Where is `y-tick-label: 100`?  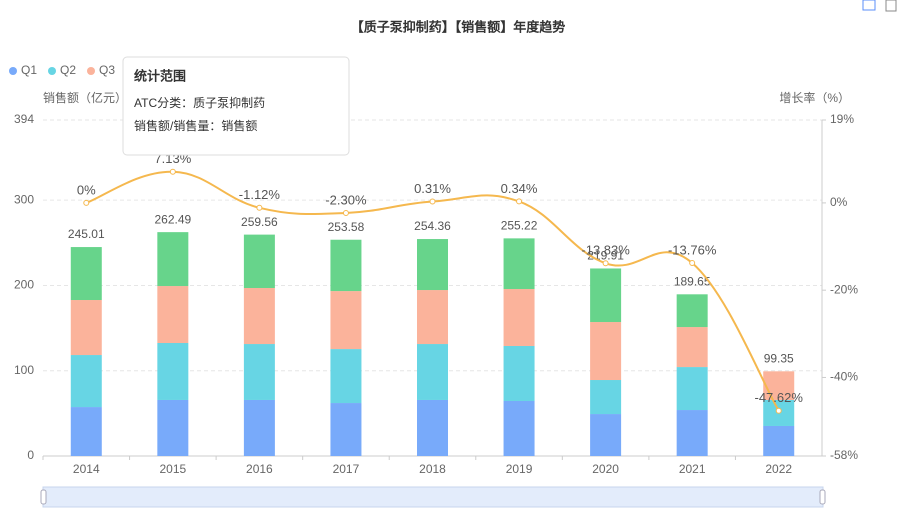 y-tick-label: 100 is located at coordinates (24, 370).